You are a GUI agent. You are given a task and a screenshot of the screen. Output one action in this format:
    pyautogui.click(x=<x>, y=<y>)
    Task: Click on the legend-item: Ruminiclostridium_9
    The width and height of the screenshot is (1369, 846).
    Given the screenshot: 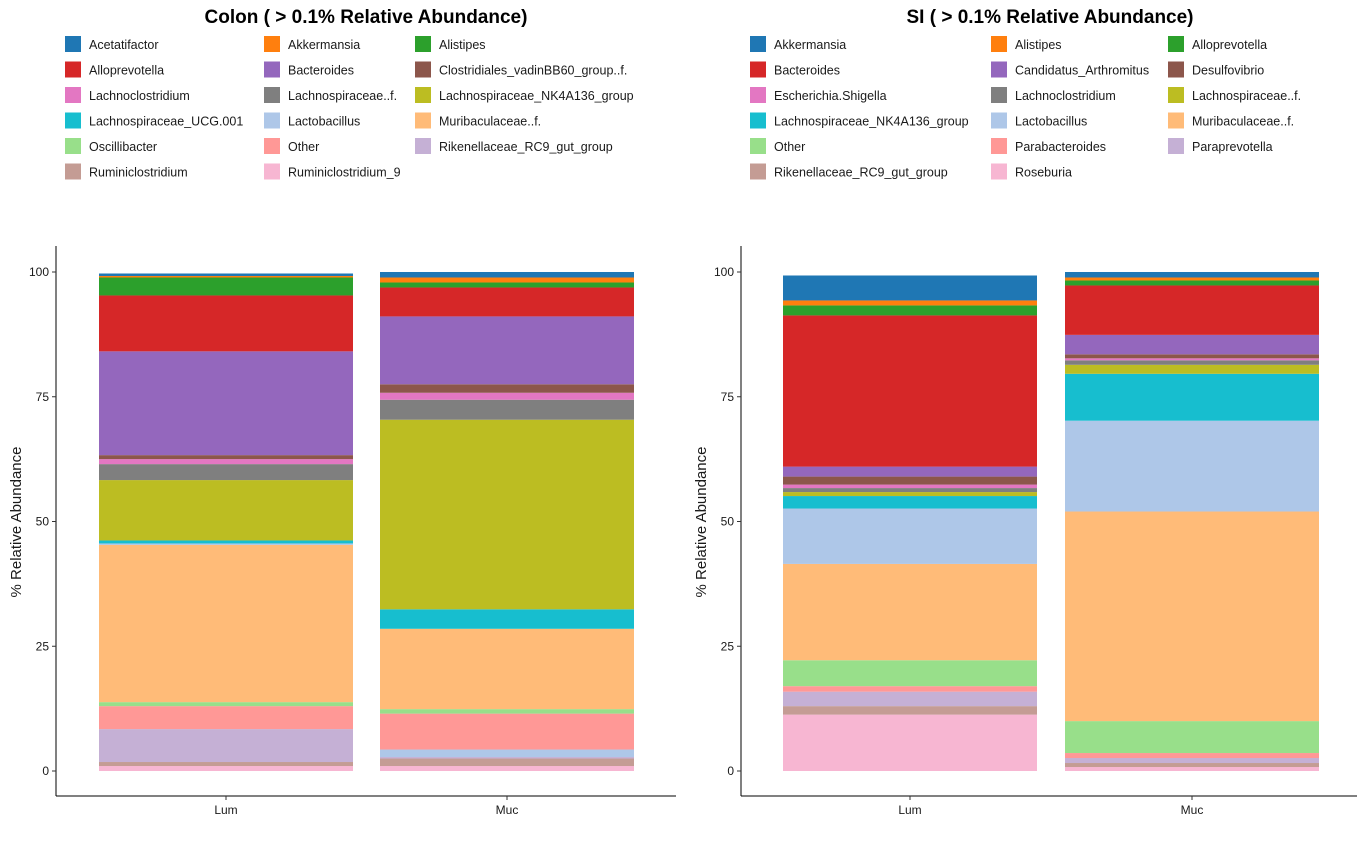 What is the action you would take?
    pyautogui.click(x=332, y=171)
    